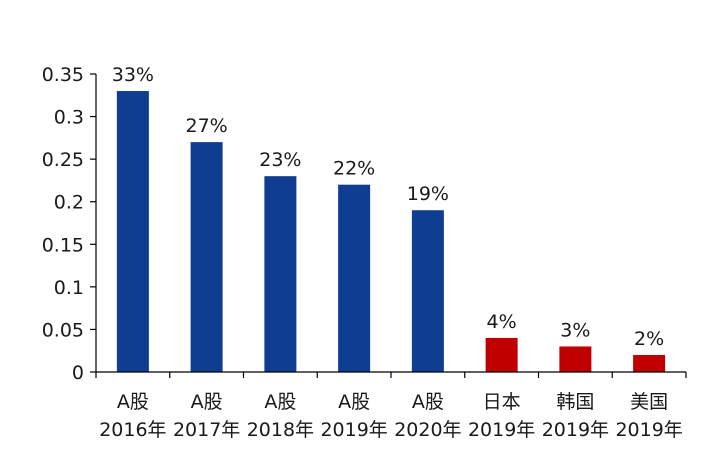 The image size is (718, 457). I want to click on bar-value-label: 2%, so click(649, 339).